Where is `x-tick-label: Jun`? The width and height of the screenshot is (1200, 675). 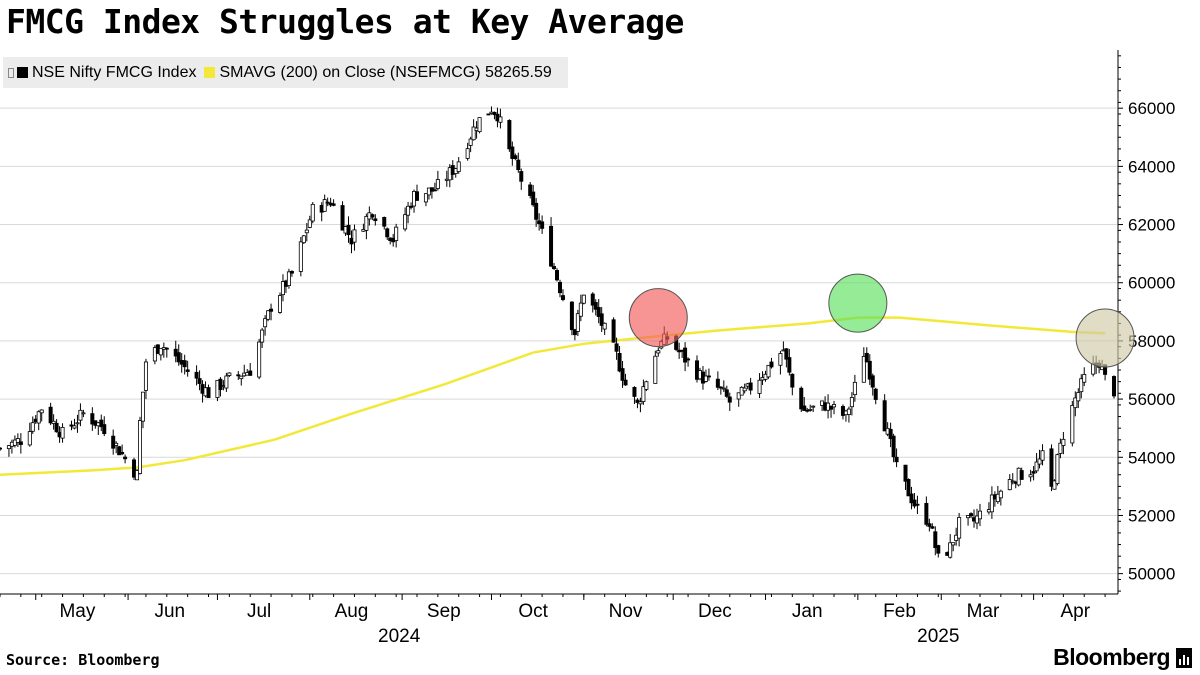
x-tick-label: Jun is located at coordinates (169, 611).